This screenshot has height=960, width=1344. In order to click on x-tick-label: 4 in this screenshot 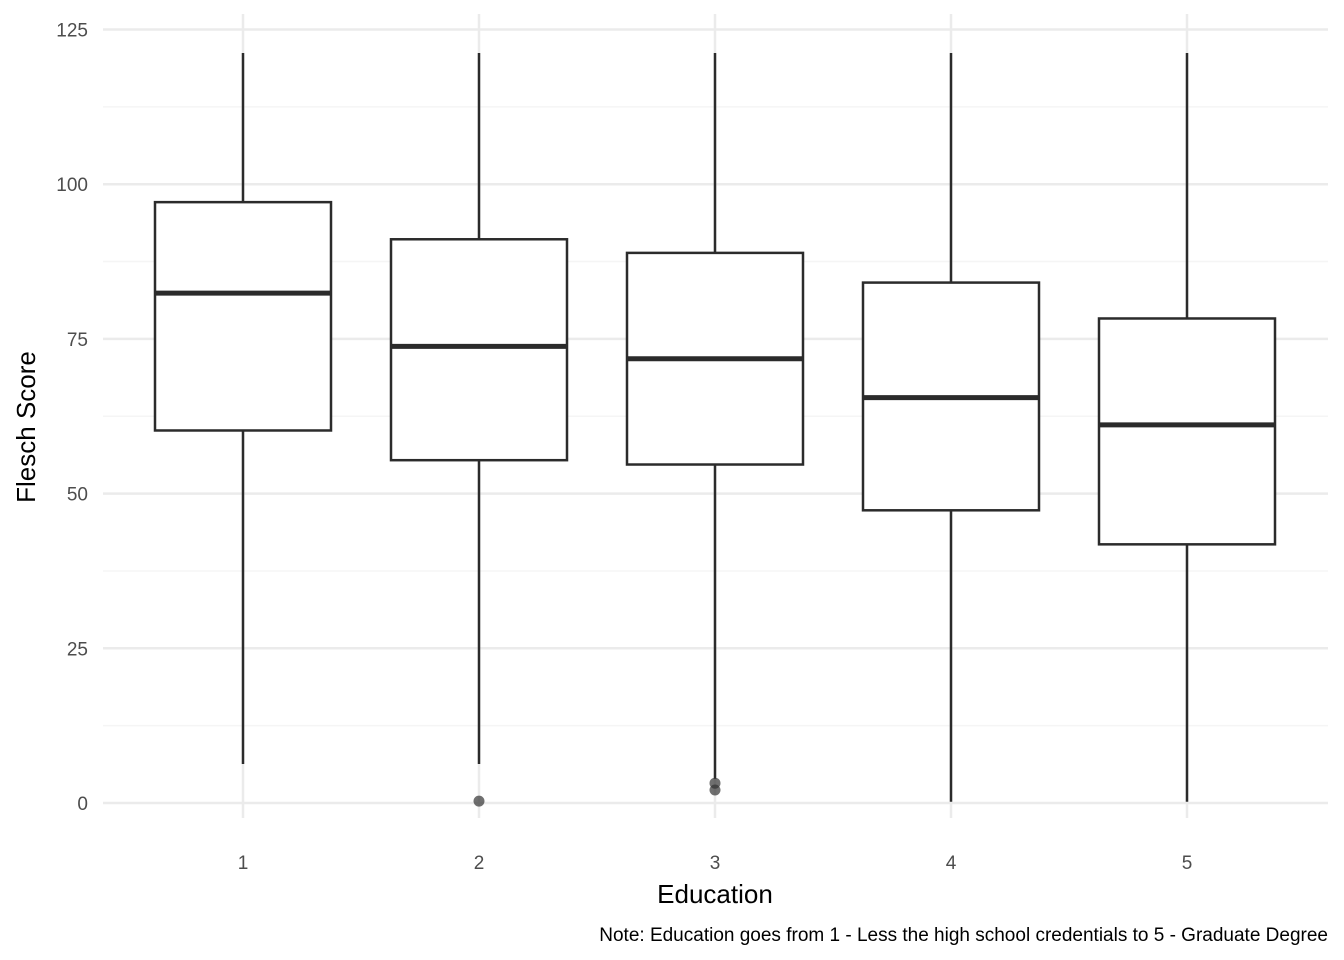, I will do `click(951, 863)`.